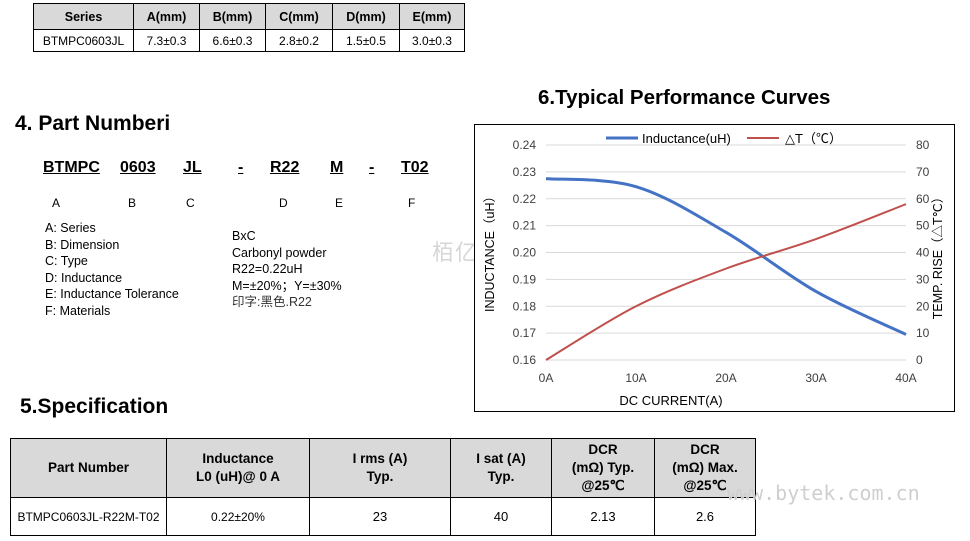 This screenshot has height=541, width=970. I want to click on pn-part-material: T02, so click(415, 167).